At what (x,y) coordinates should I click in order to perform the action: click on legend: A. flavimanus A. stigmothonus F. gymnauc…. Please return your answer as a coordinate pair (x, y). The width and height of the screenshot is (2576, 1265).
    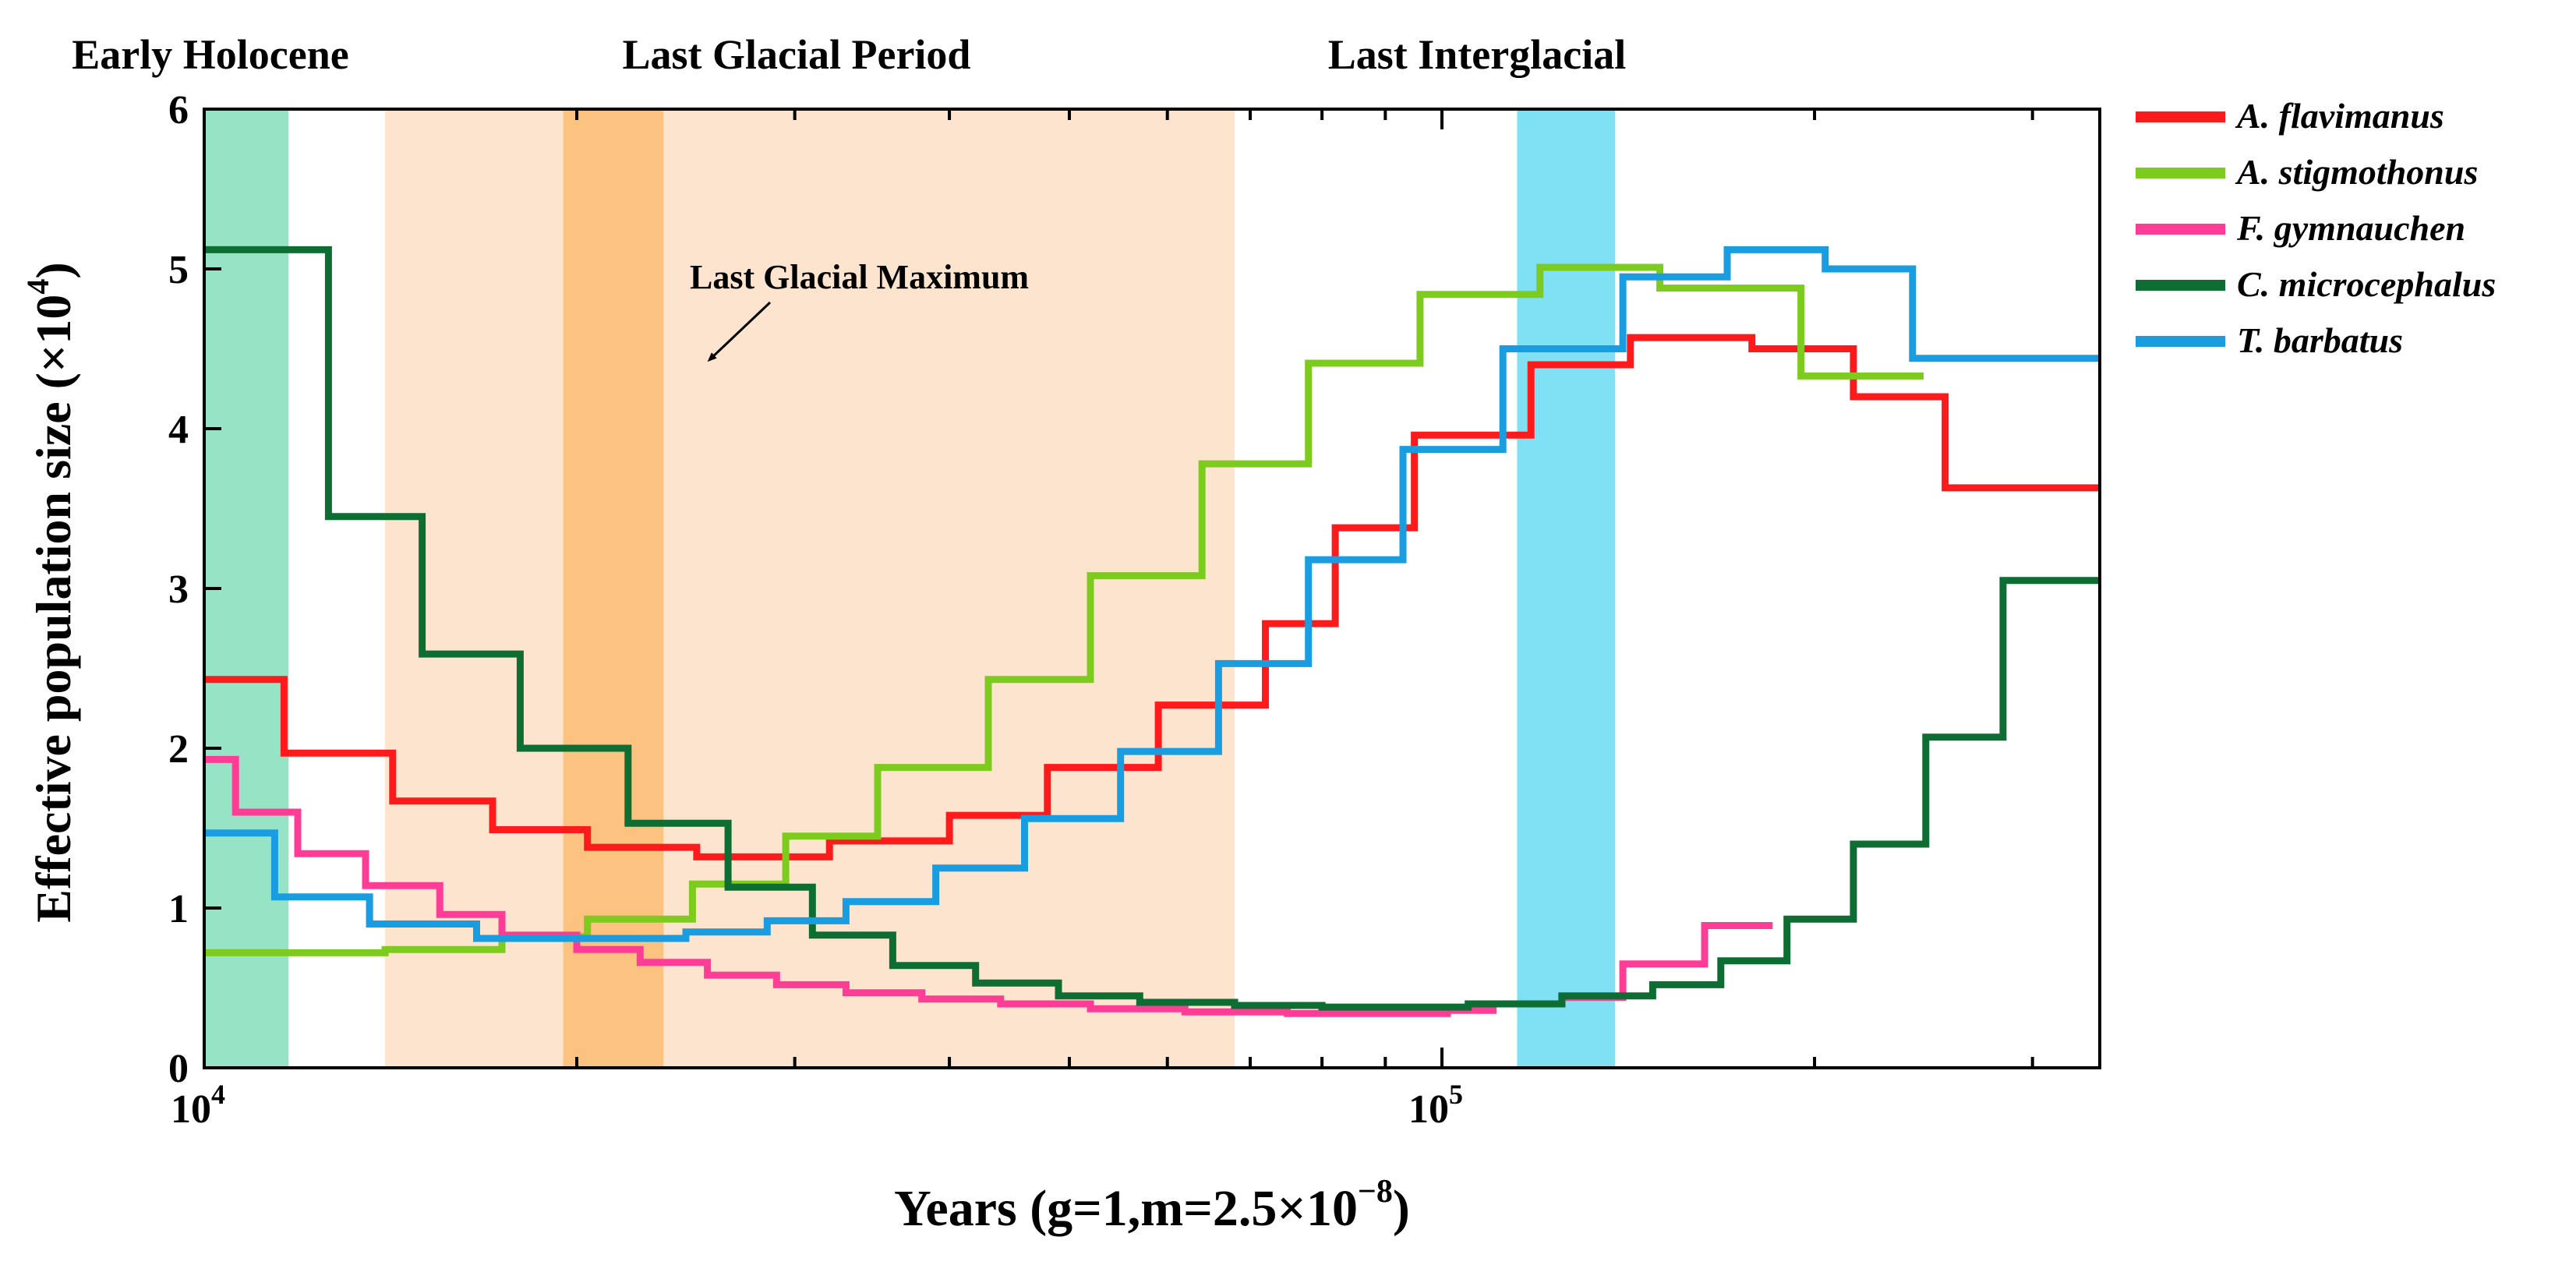
    Looking at the image, I should click on (2316, 228).